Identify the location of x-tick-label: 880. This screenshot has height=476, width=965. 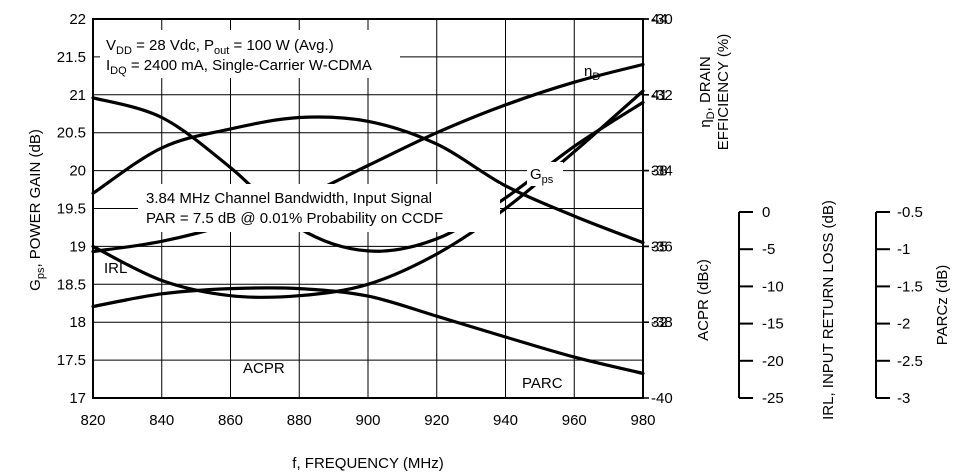
(299, 420).